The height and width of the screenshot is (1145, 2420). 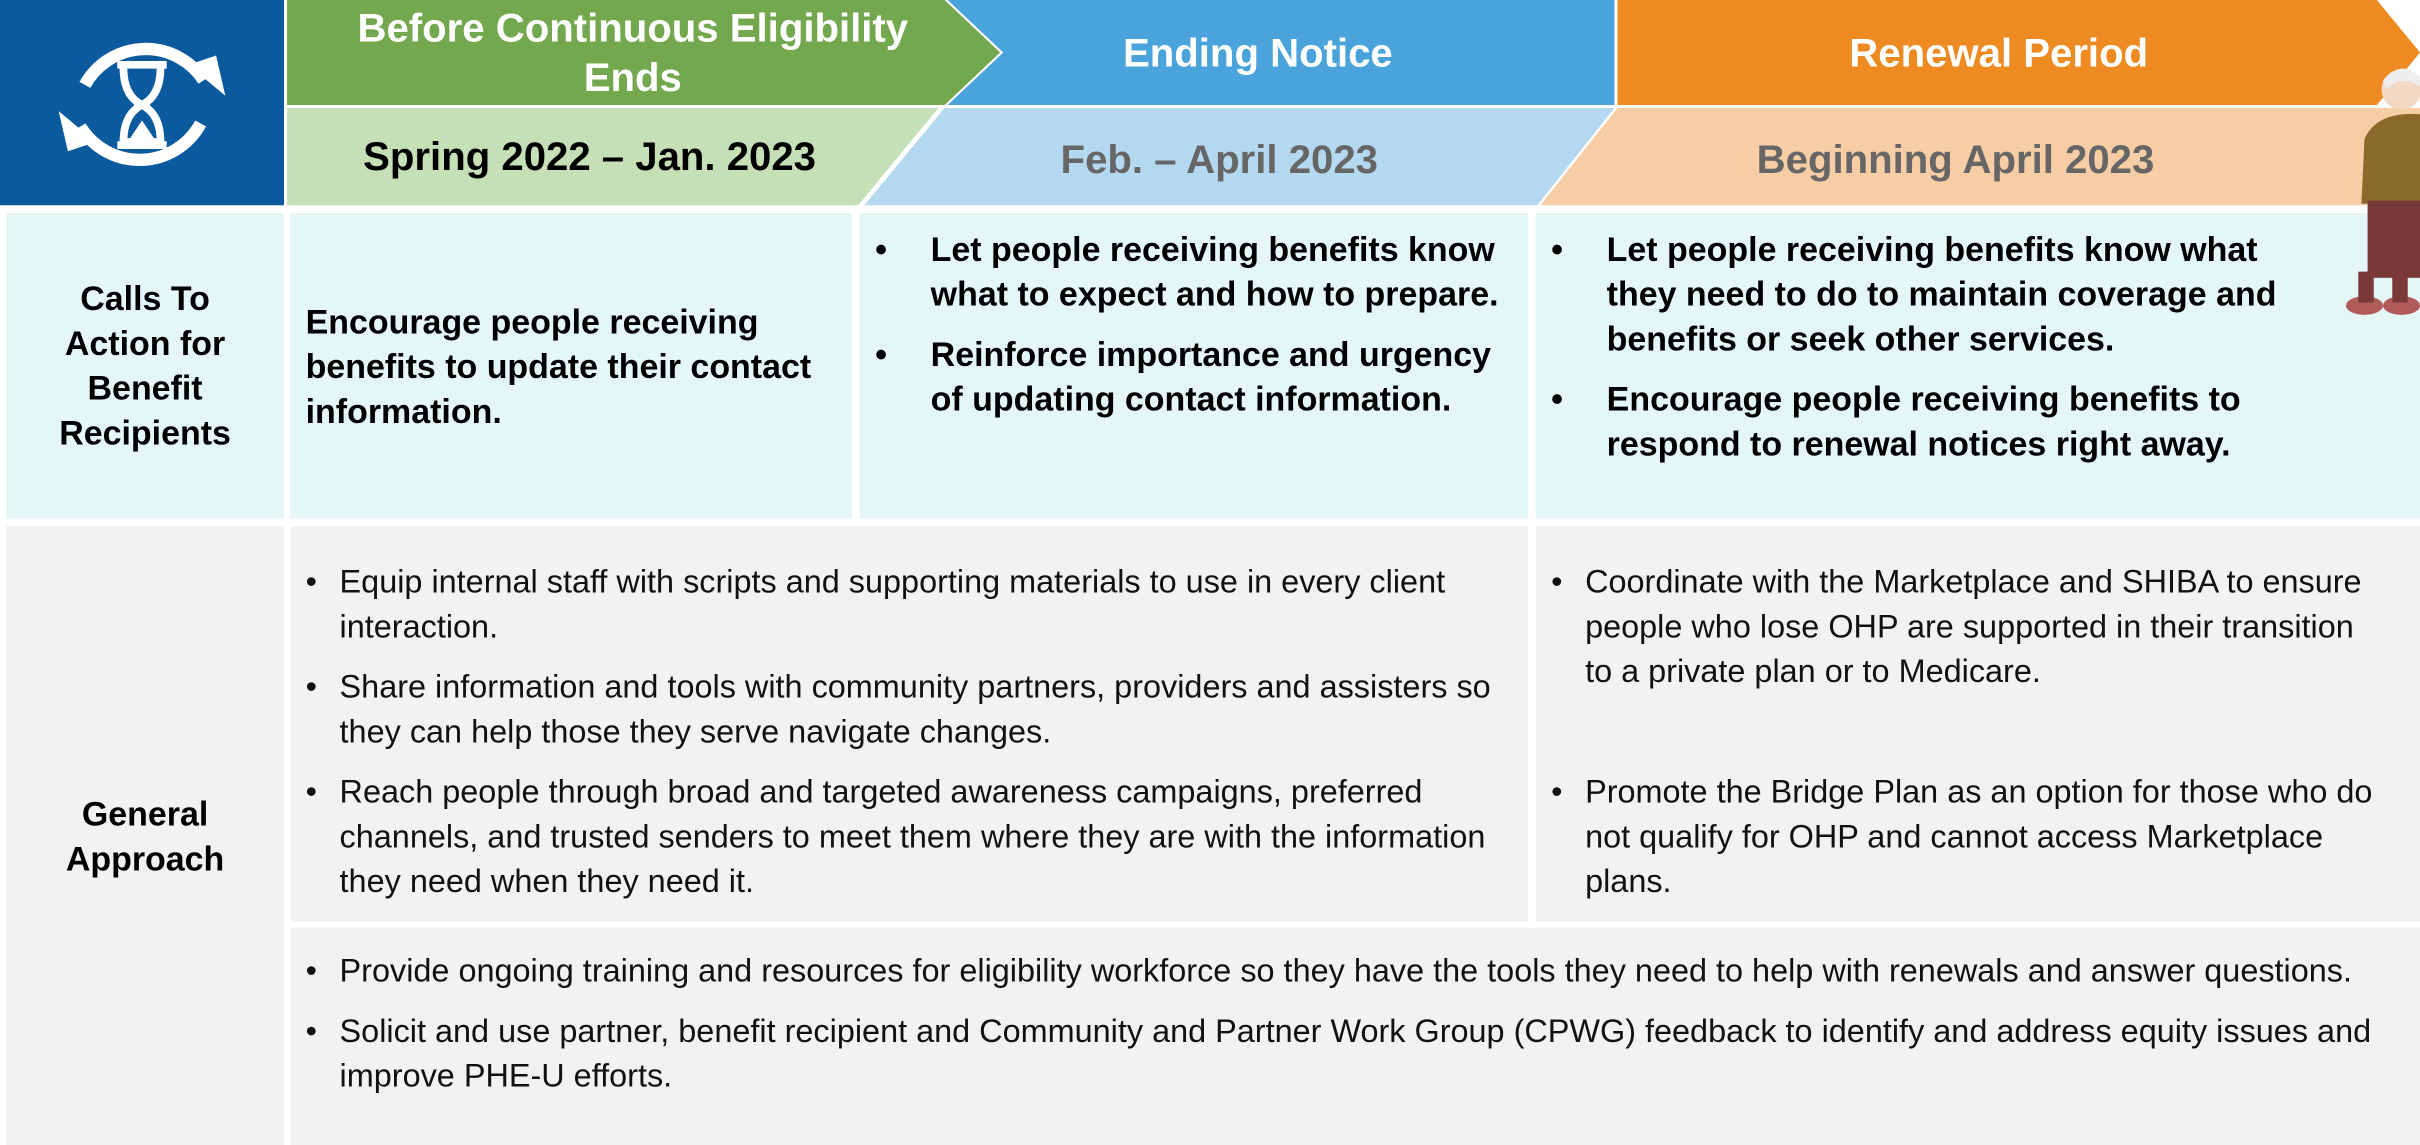 I want to click on sand, so click(x=142, y=129).